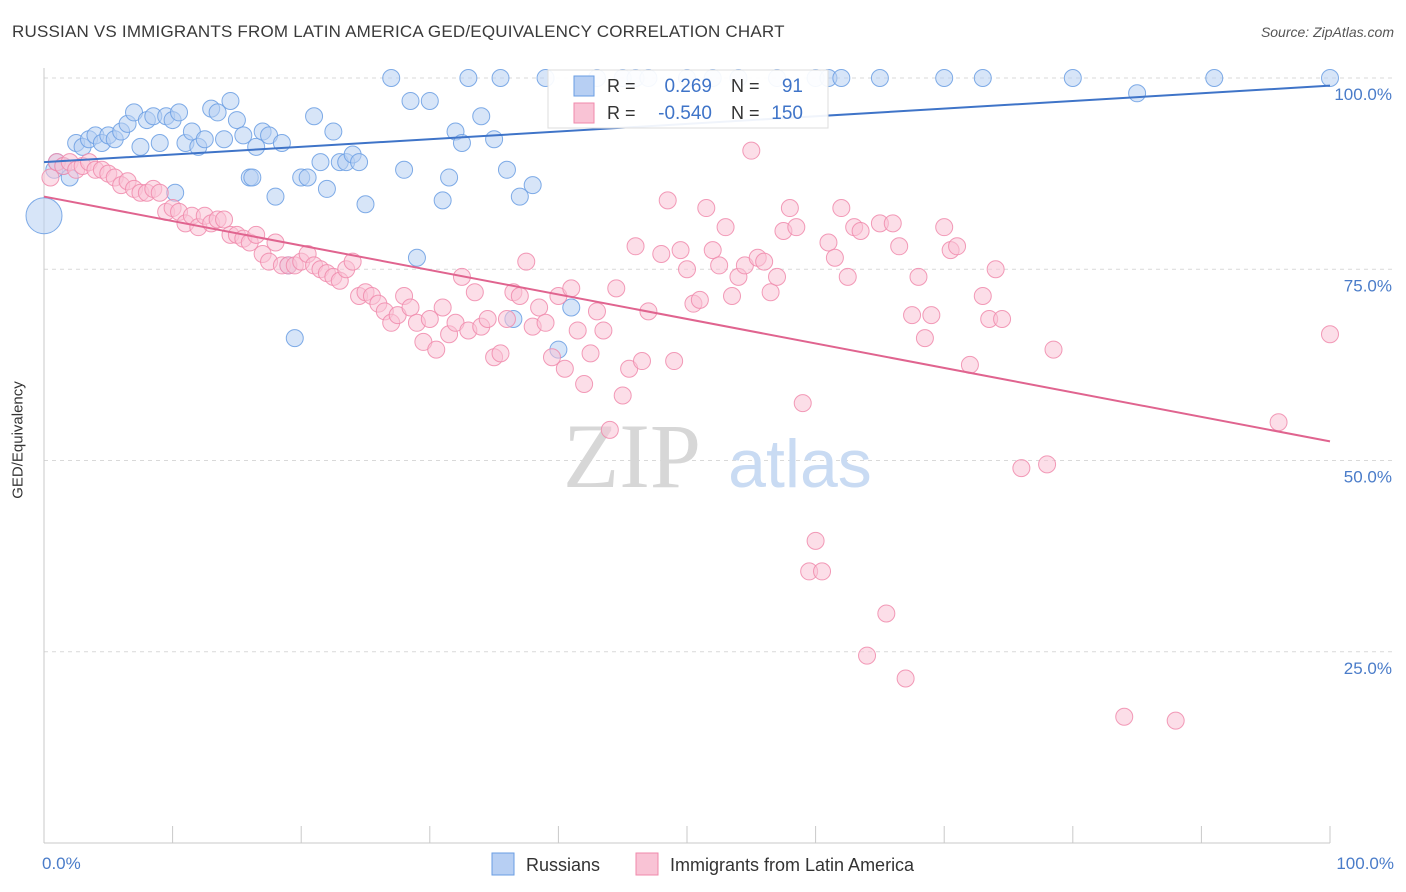 This screenshot has width=1406, height=892. What do you see at coordinates (792, 865) in the screenshot?
I see `legend-latin-america: Immigrants from Latin America` at bounding box center [792, 865].